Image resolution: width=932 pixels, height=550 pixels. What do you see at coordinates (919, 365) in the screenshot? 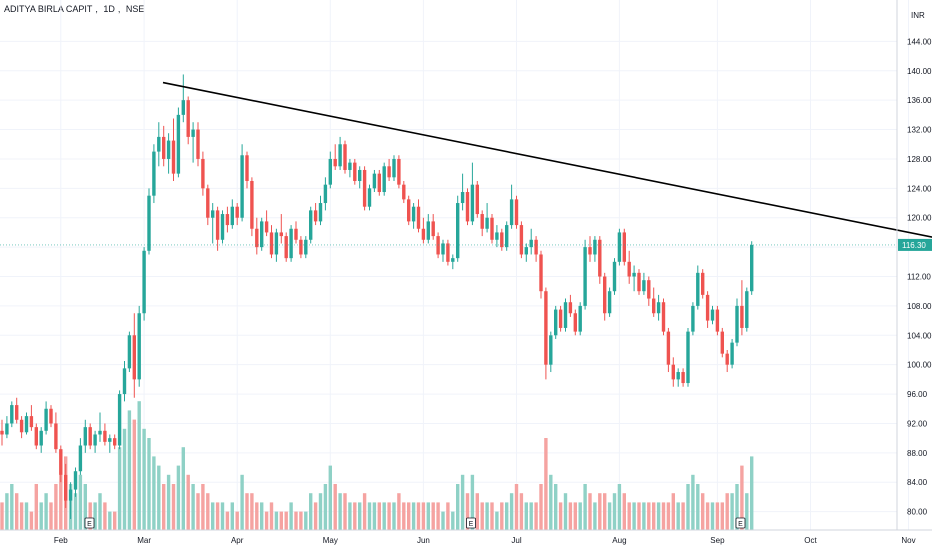
I see `price-tick-label: 100.00` at bounding box center [919, 365].